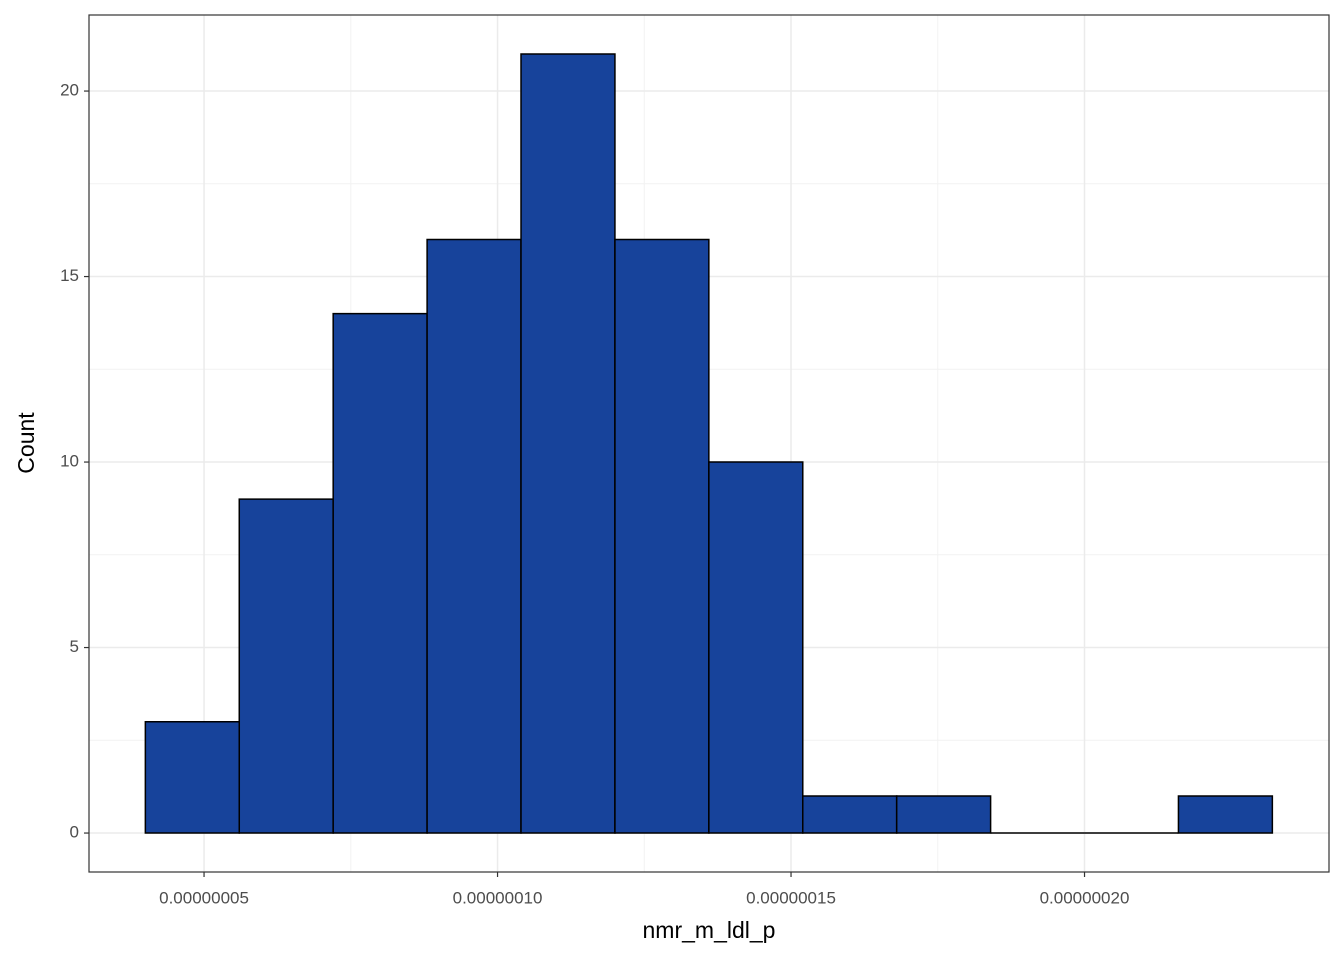 The height and width of the screenshot is (960, 1344). I want to click on x-tick-label: 0.00000020, so click(1085, 897).